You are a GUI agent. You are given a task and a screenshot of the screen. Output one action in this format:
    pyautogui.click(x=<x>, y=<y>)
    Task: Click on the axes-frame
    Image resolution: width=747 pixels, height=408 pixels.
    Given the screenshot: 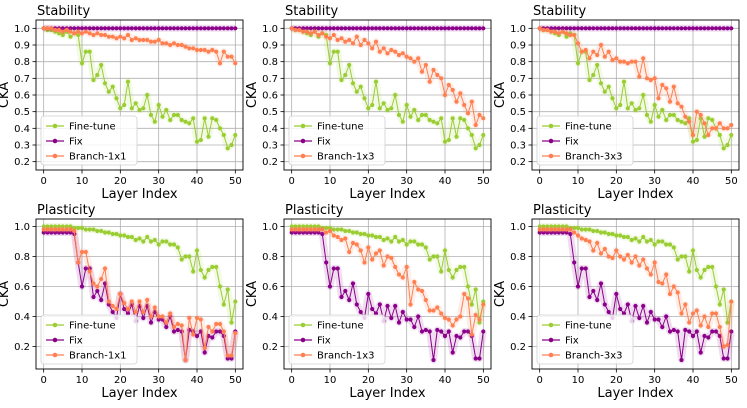 What is the action you would take?
    pyautogui.click(x=387, y=294)
    